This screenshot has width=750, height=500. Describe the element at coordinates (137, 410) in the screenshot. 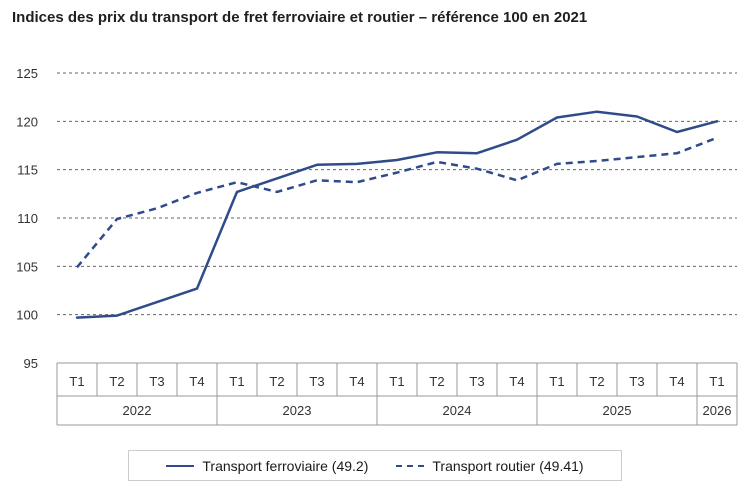

I see `x-year-label-2022: 2022` at that location.